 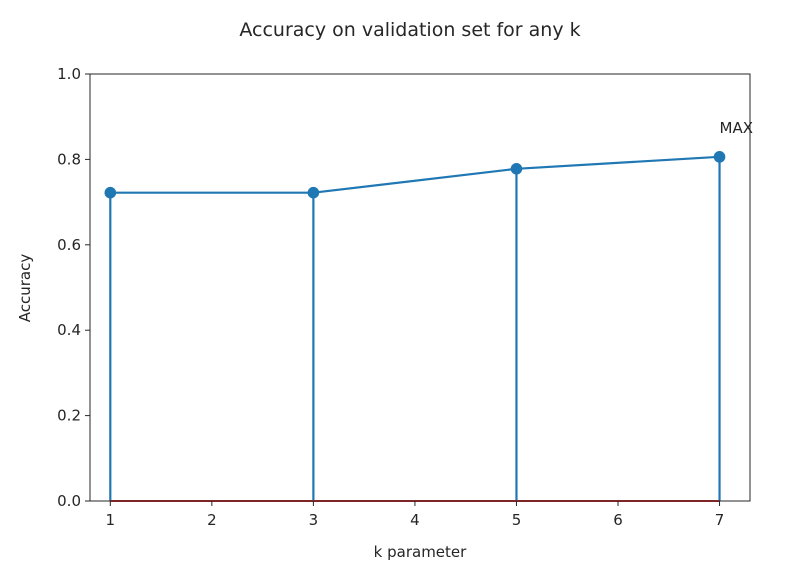 What do you see at coordinates (517, 520) in the screenshot?
I see `x-tick-label: 5` at bounding box center [517, 520].